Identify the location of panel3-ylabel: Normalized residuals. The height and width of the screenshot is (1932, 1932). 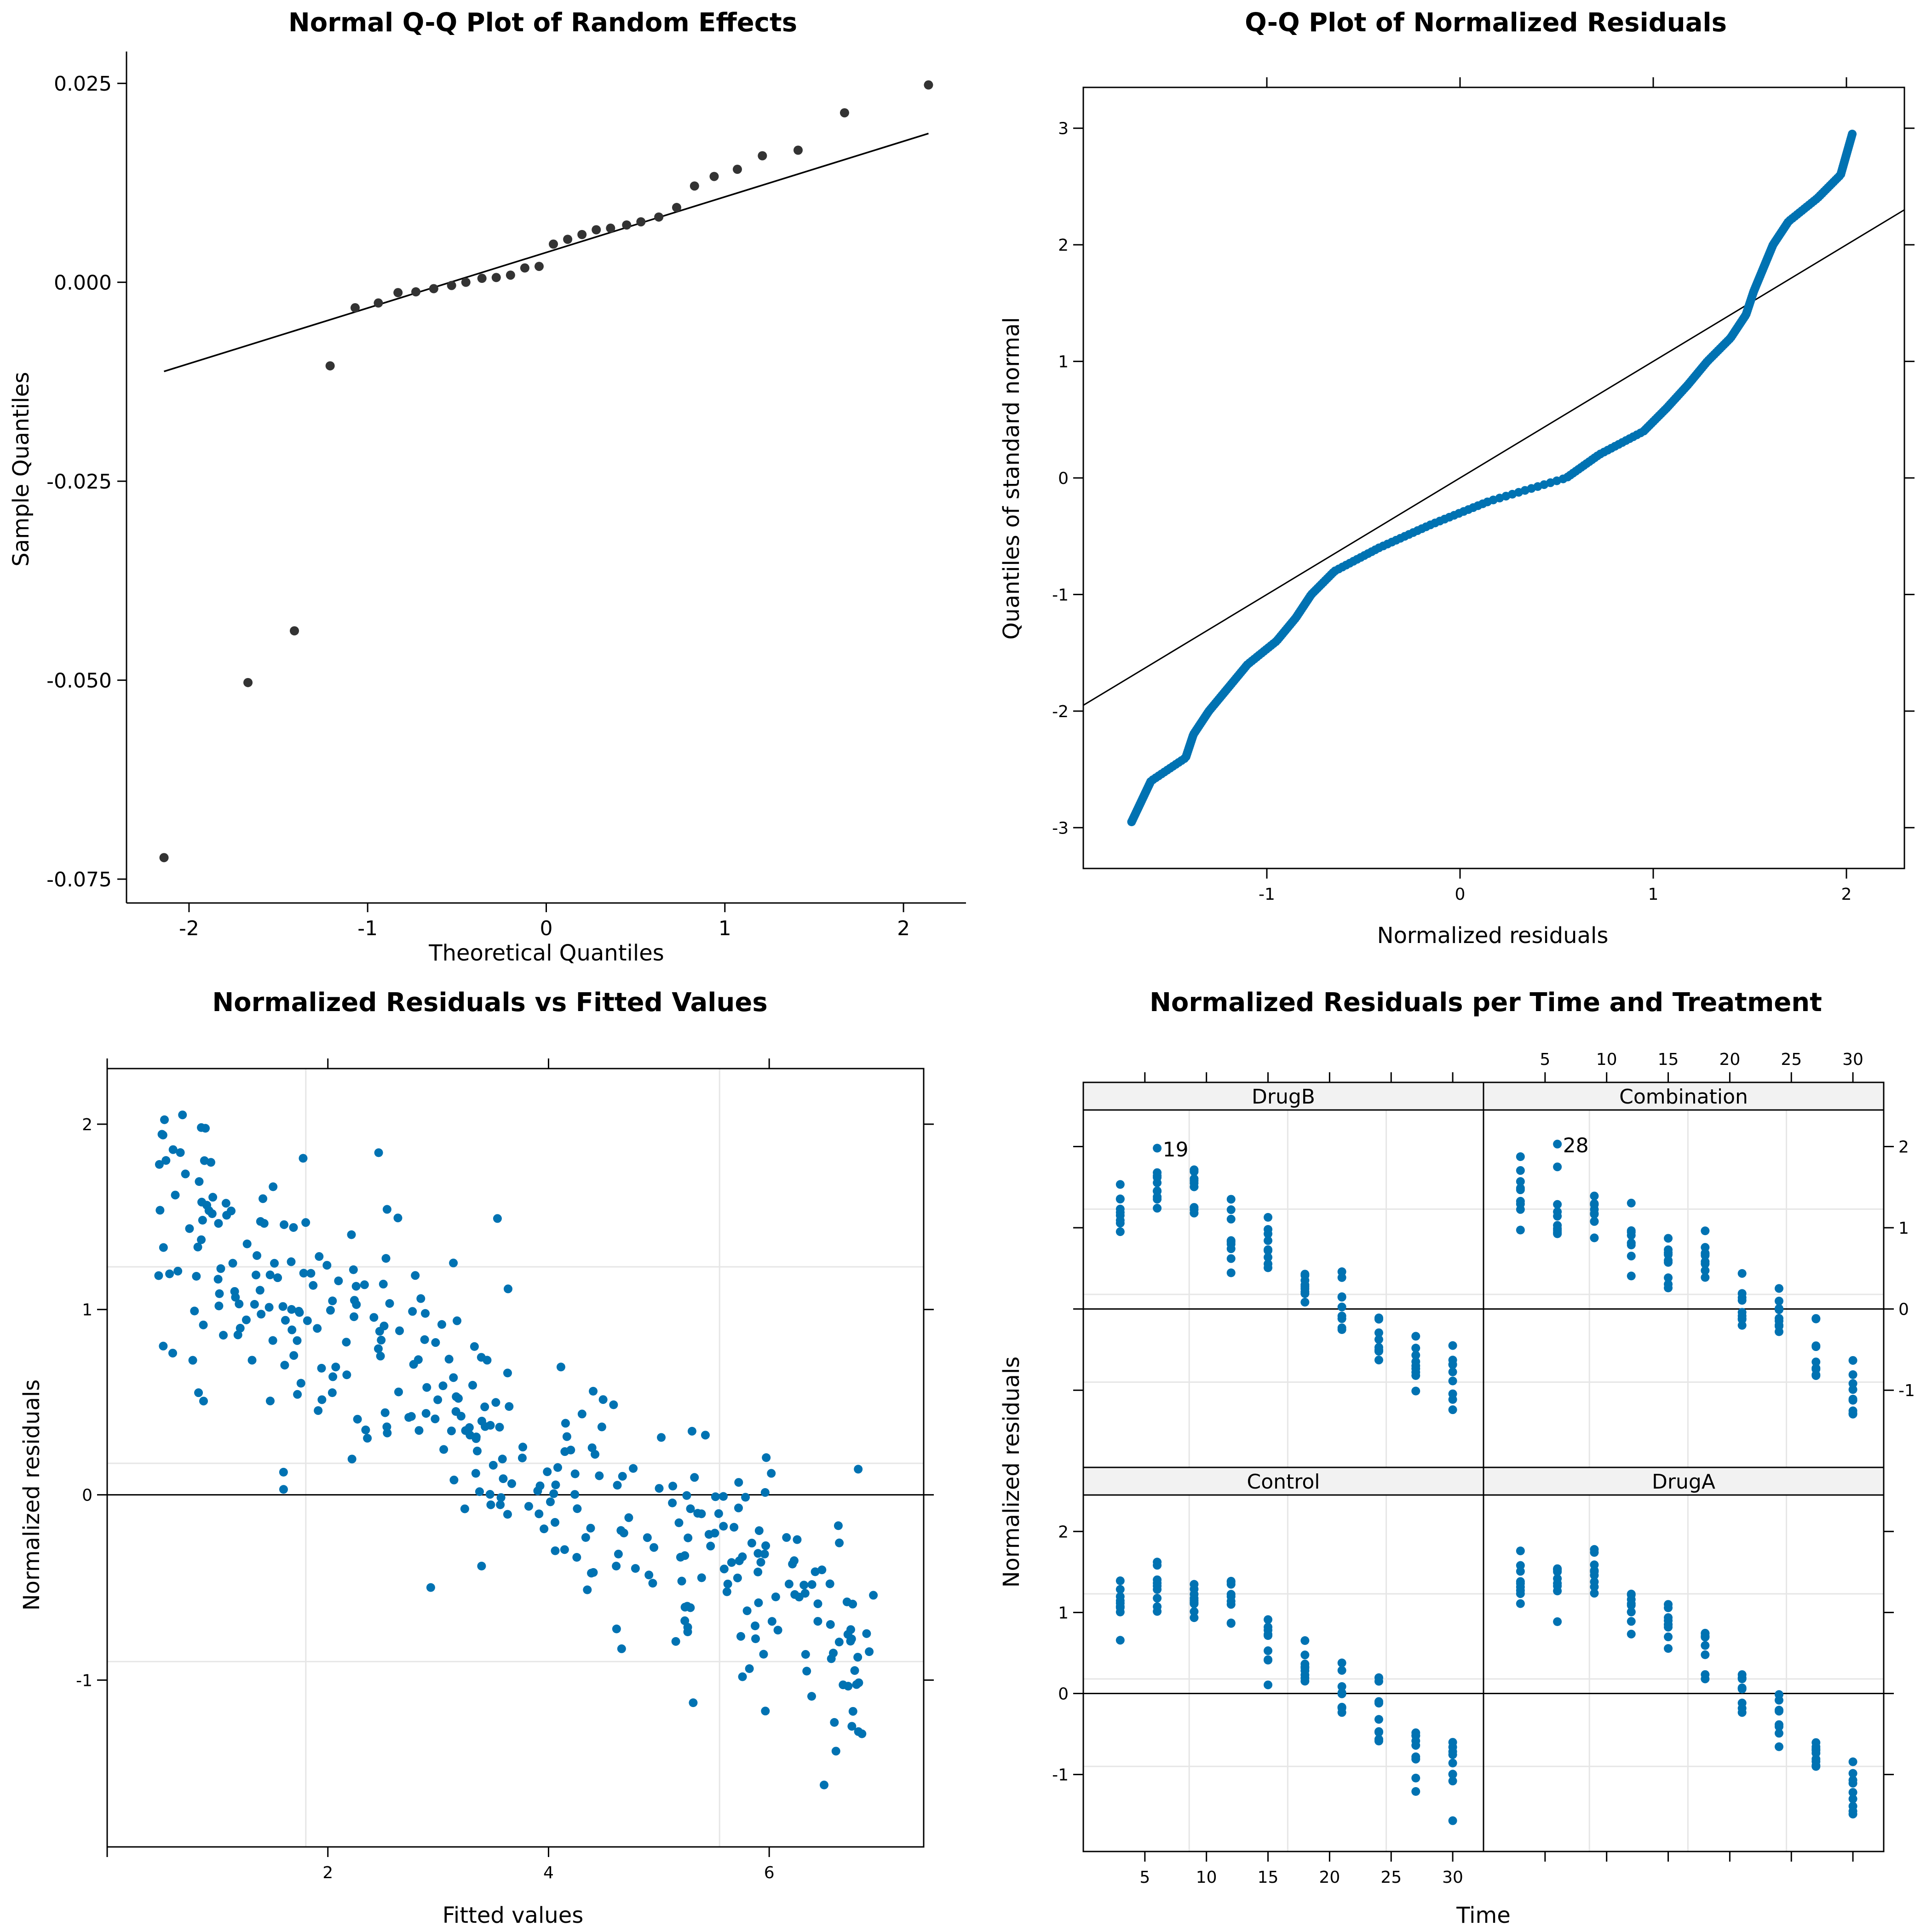
(32, 1495).